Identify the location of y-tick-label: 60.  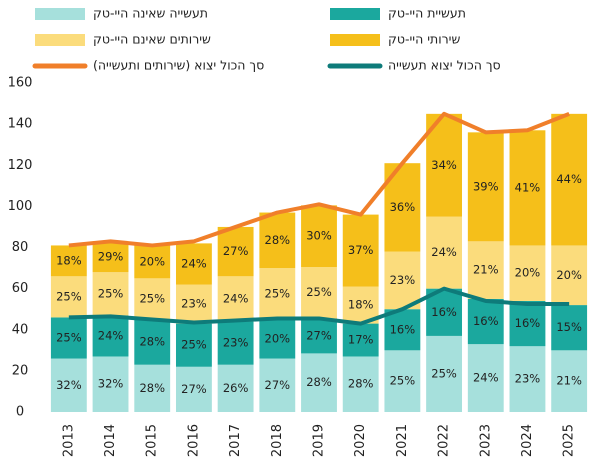
(20, 288).